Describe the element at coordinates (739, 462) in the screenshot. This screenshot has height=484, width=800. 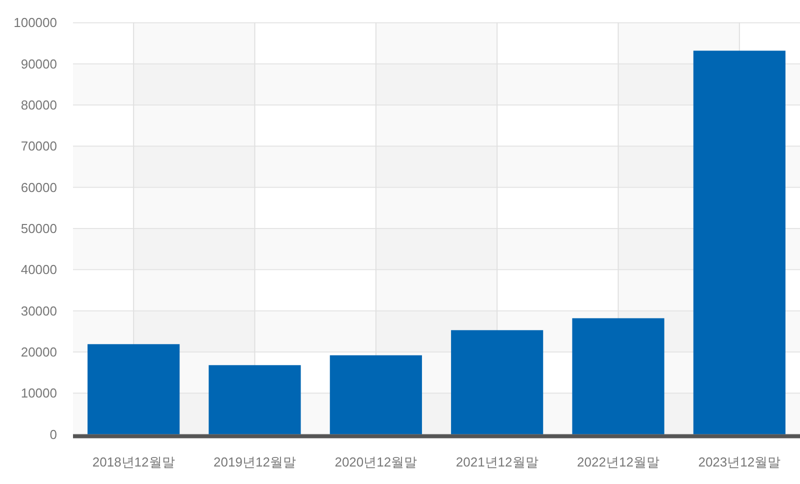
I see `x-tick-label: 2023년12월말` at that location.